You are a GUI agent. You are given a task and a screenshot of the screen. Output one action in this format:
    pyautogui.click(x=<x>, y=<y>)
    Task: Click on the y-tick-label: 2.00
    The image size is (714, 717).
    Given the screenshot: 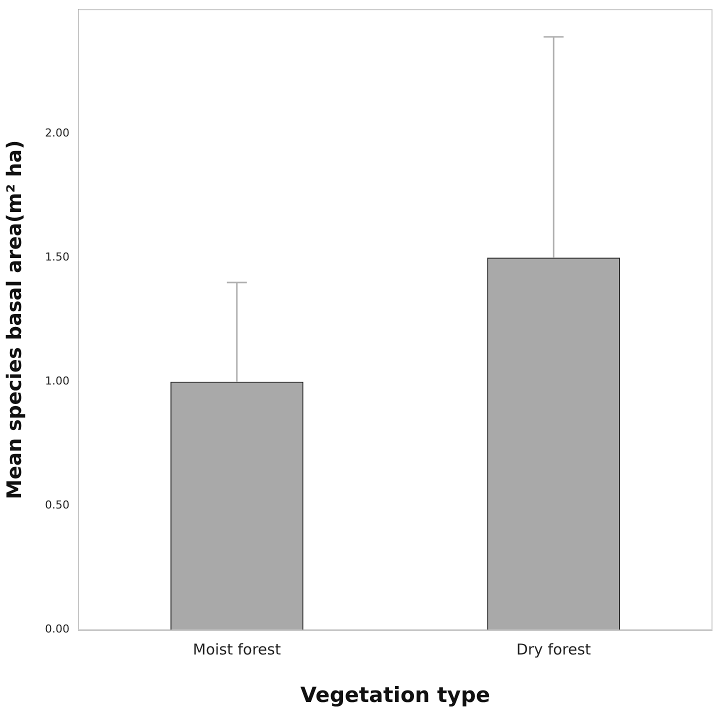 What is the action you would take?
    pyautogui.click(x=57, y=133)
    